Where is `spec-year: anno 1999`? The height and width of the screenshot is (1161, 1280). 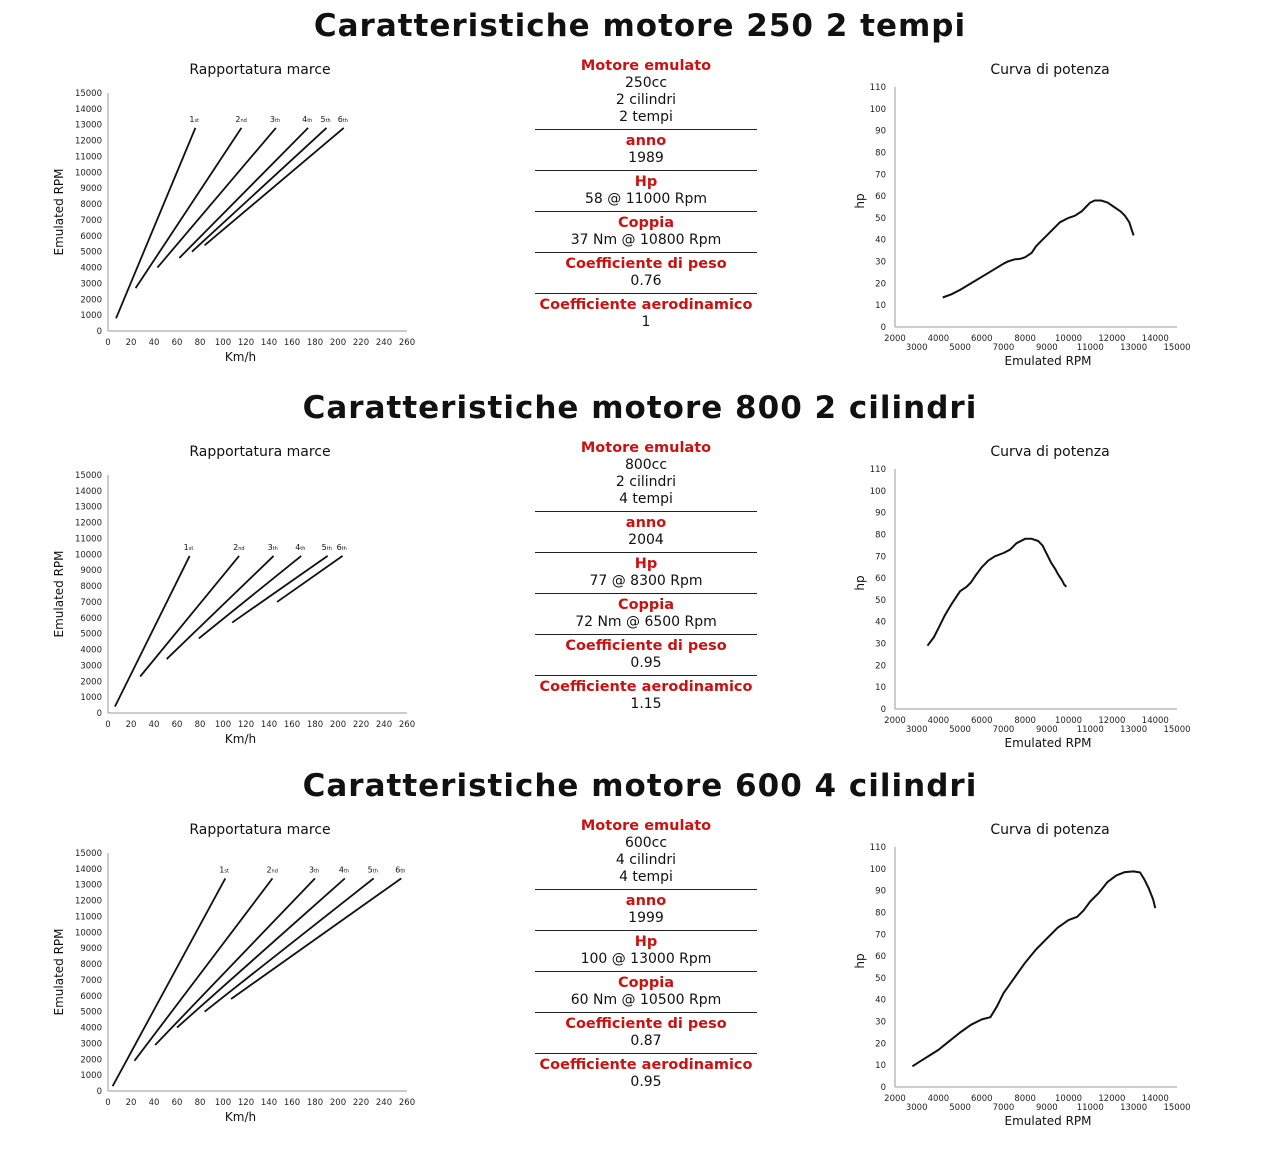 spec-year: anno 1999 is located at coordinates (646, 910).